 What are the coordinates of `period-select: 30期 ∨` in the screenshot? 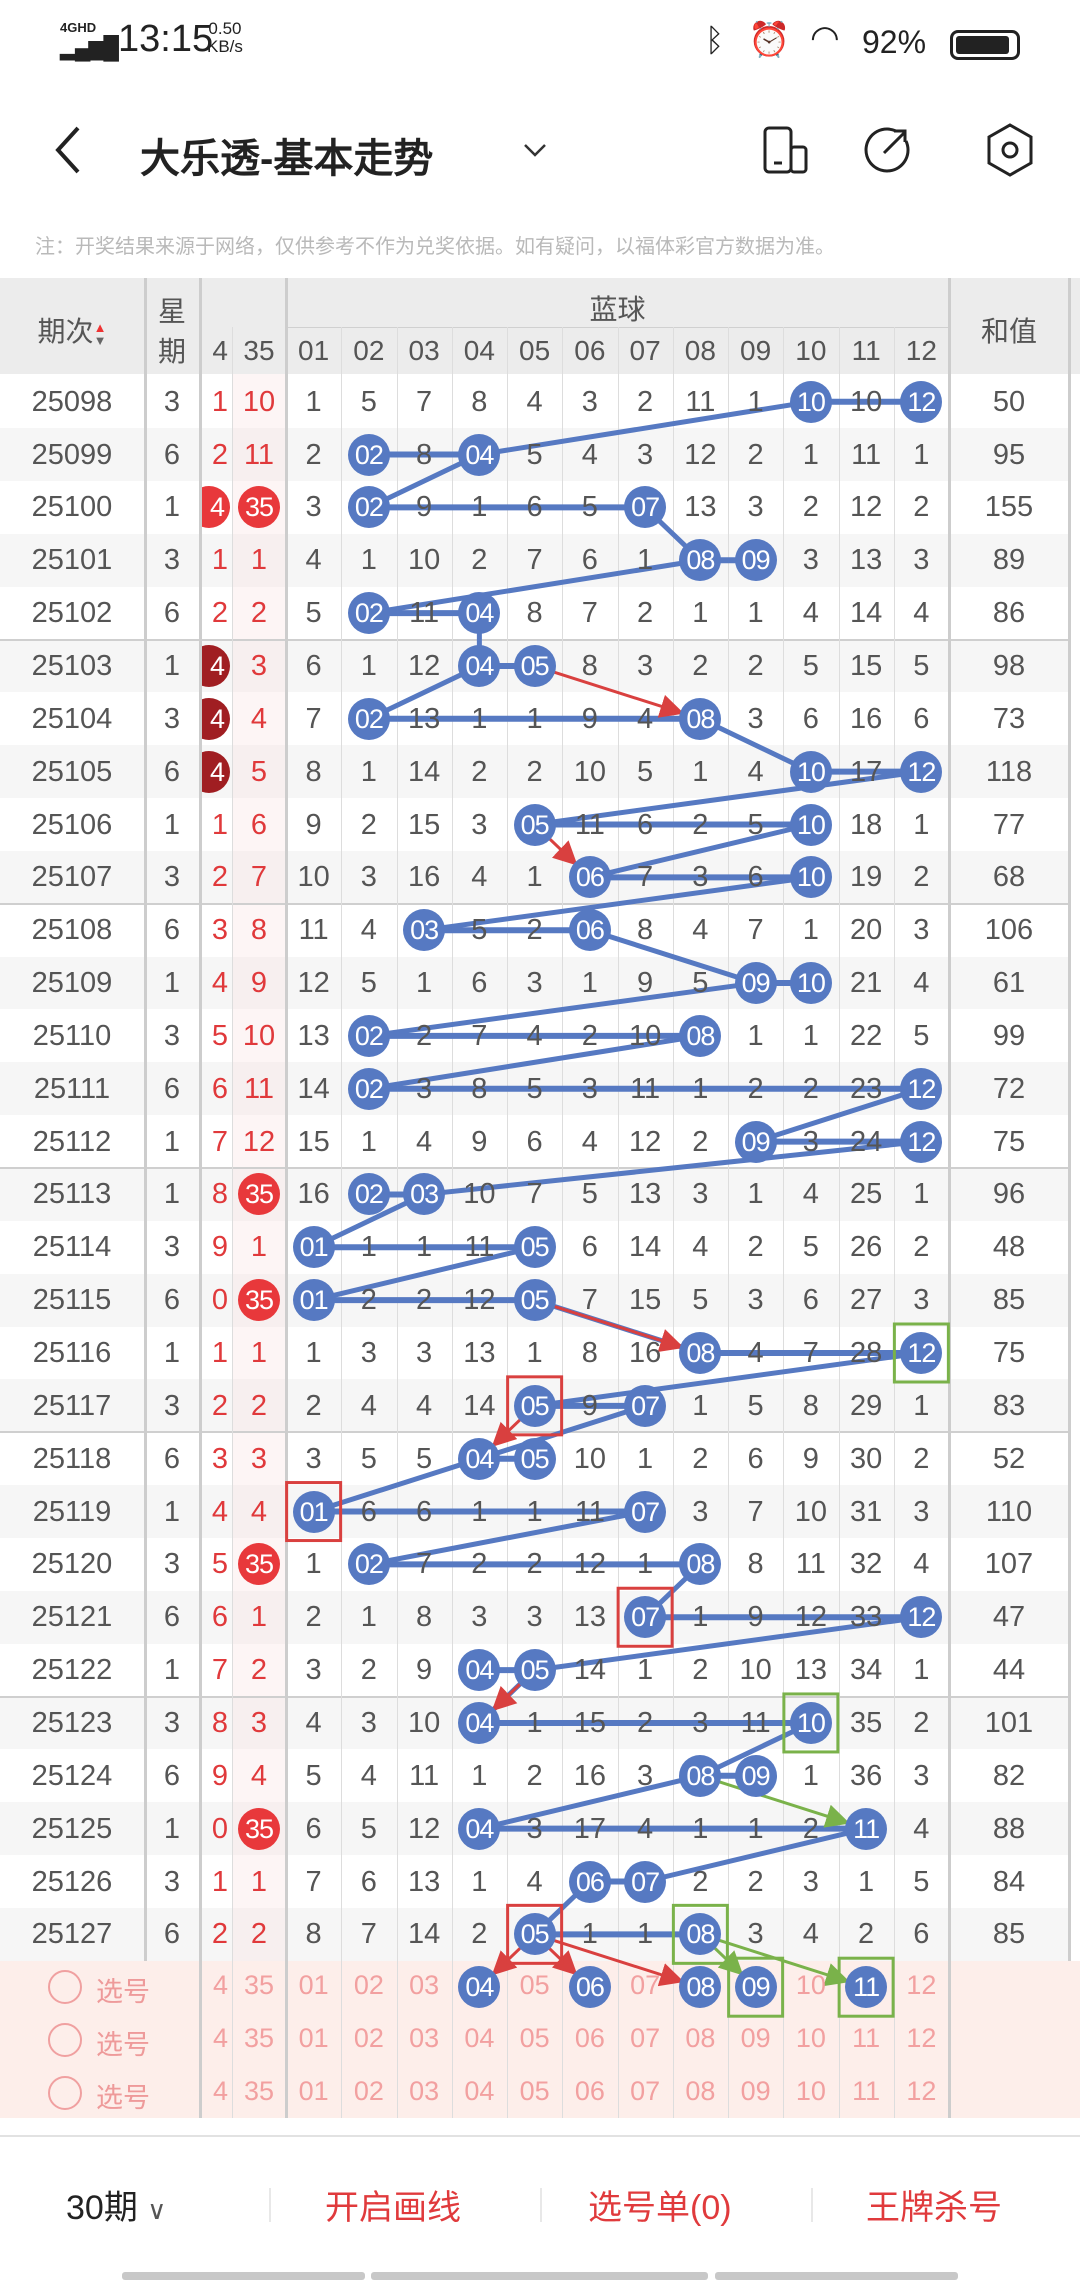 It's located at (116, 2204).